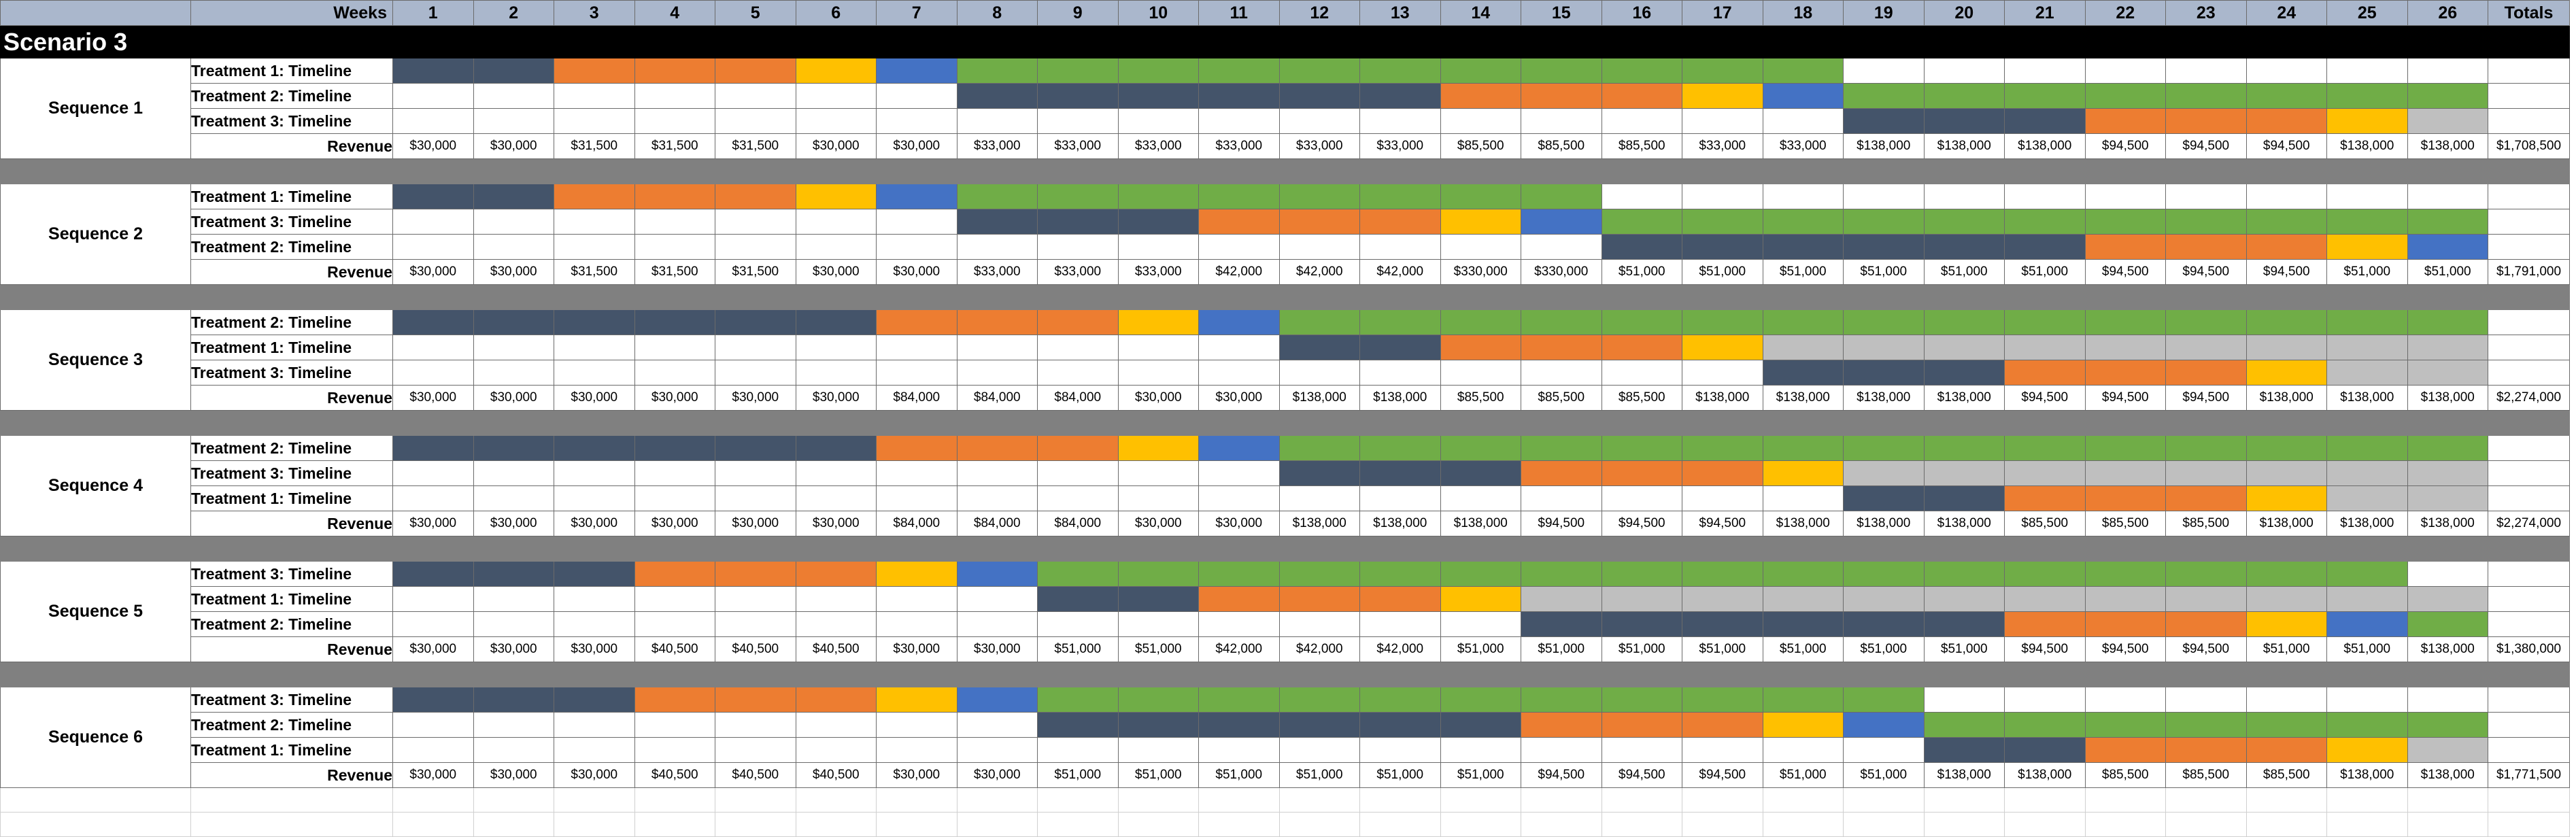  Describe the element at coordinates (1319, 649) in the screenshot. I see `revenue-cell-week-12: $42,000` at that location.